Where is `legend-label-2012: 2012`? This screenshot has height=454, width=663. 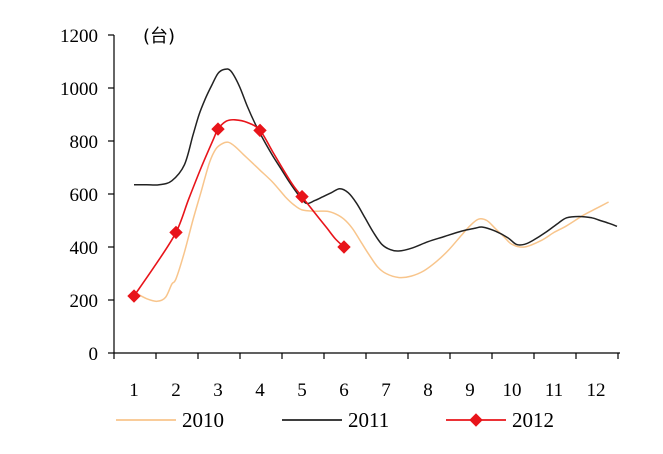
legend-label-2012: 2012 is located at coordinates (533, 420).